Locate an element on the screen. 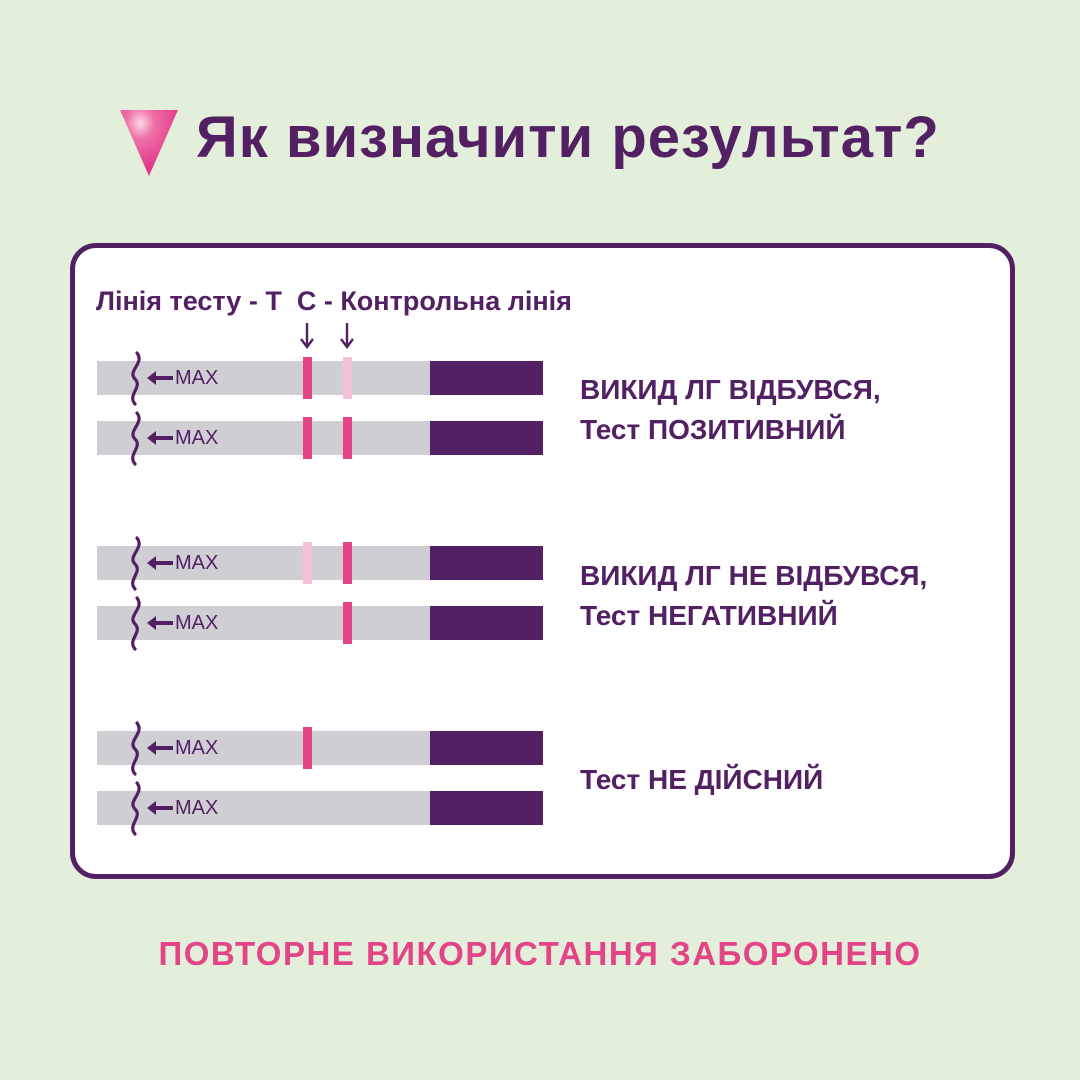 The image size is (1080, 1080). test-line-band-faint is located at coordinates (307, 563).